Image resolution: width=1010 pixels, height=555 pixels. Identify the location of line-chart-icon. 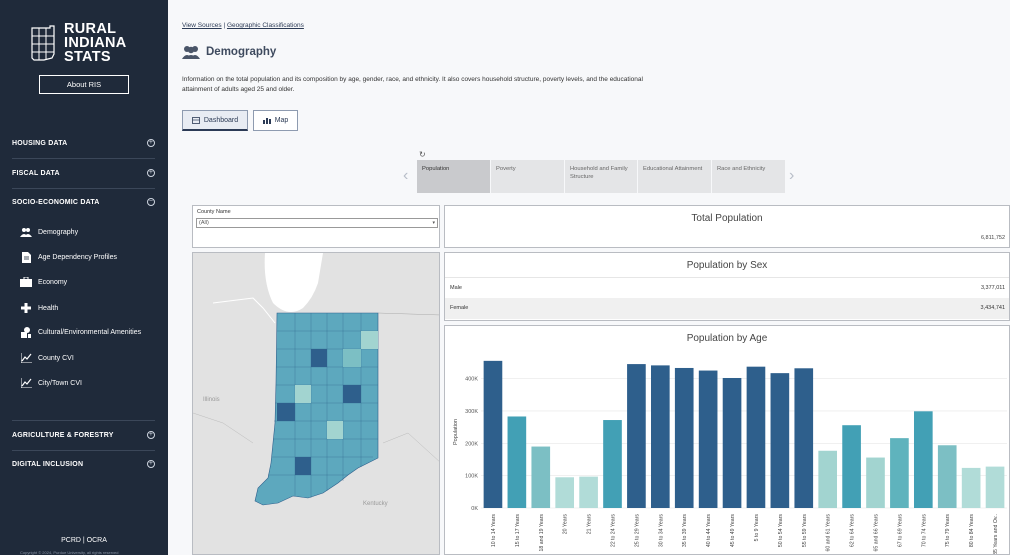
(26, 358).